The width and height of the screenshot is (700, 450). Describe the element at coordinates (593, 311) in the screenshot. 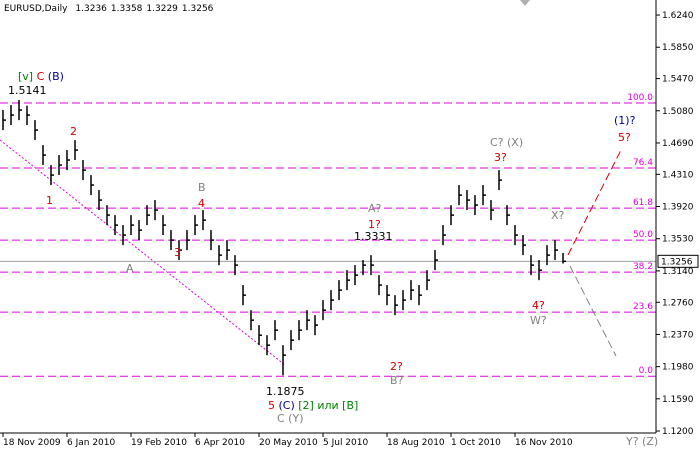

I see `projection-down` at that location.